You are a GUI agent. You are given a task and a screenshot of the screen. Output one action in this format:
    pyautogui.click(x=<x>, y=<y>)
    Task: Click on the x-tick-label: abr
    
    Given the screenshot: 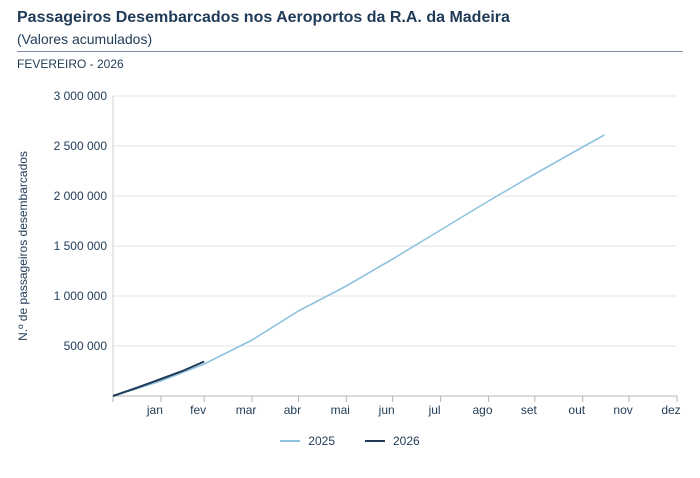 What is the action you would take?
    pyautogui.click(x=292, y=410)
    